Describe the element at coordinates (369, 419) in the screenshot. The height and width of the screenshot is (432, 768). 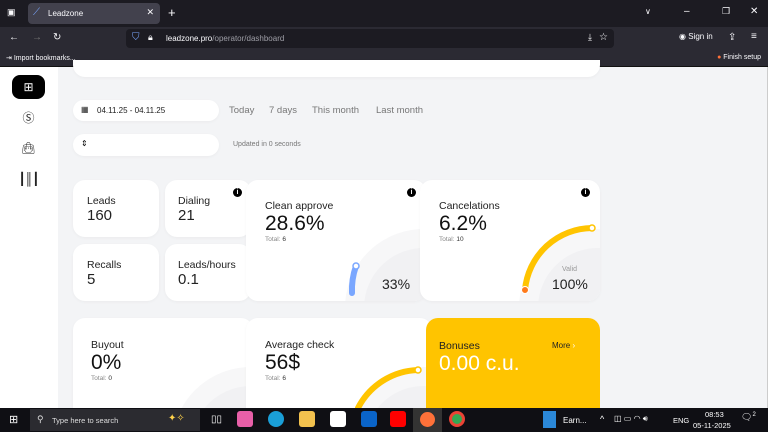
I see `mail-icon` at that location.